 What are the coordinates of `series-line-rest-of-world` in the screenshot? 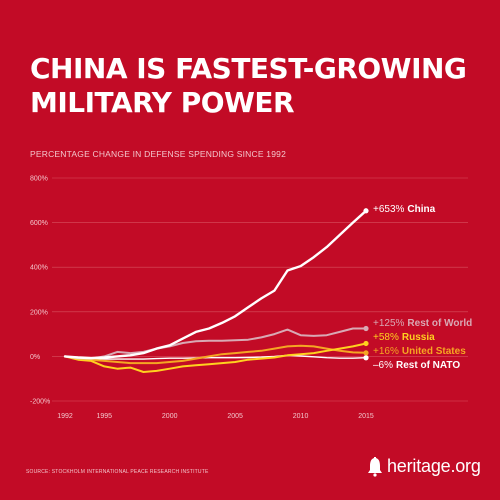 It's located at (215, 343).